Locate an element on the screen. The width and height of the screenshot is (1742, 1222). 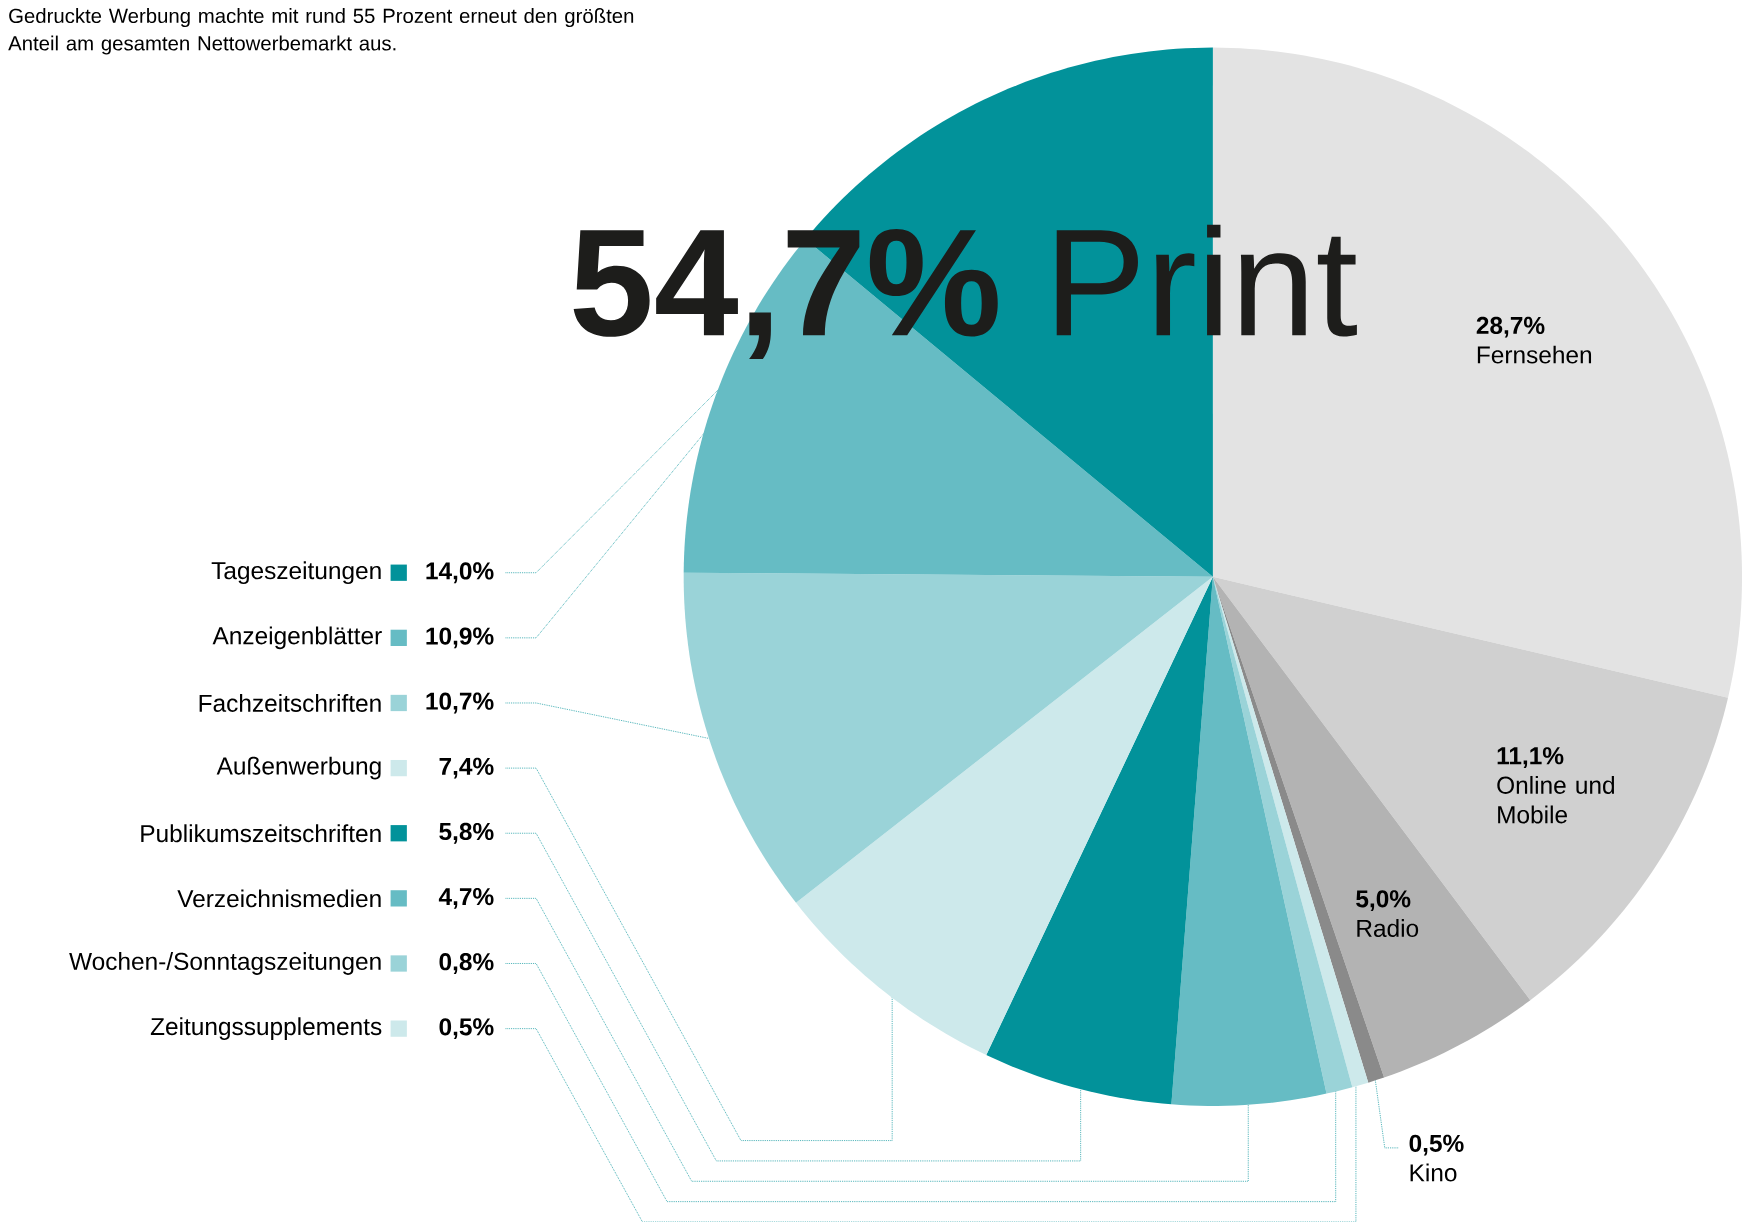
data-label: 14,0% is located at coordinates (460, 572).